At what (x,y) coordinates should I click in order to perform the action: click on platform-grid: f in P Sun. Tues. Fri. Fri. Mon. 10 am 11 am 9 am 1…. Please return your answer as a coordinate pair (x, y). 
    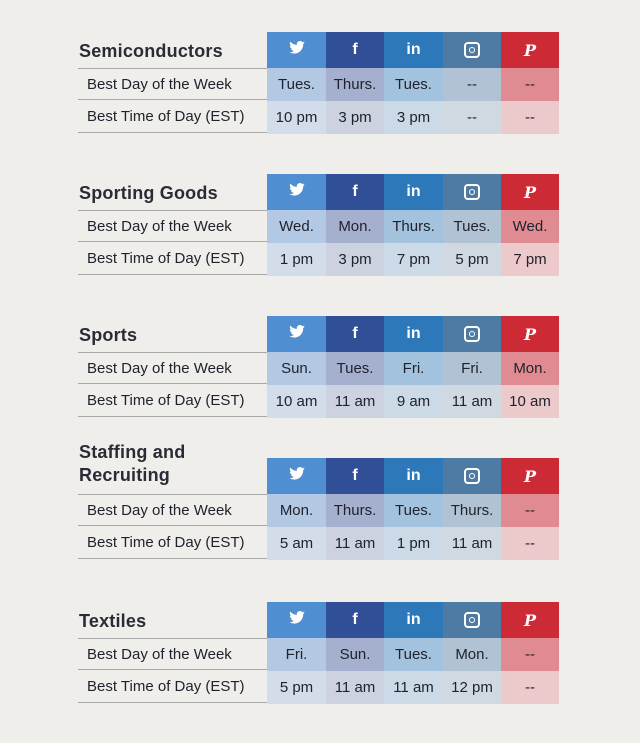
    Looking at the image, I should click on (413, 367).